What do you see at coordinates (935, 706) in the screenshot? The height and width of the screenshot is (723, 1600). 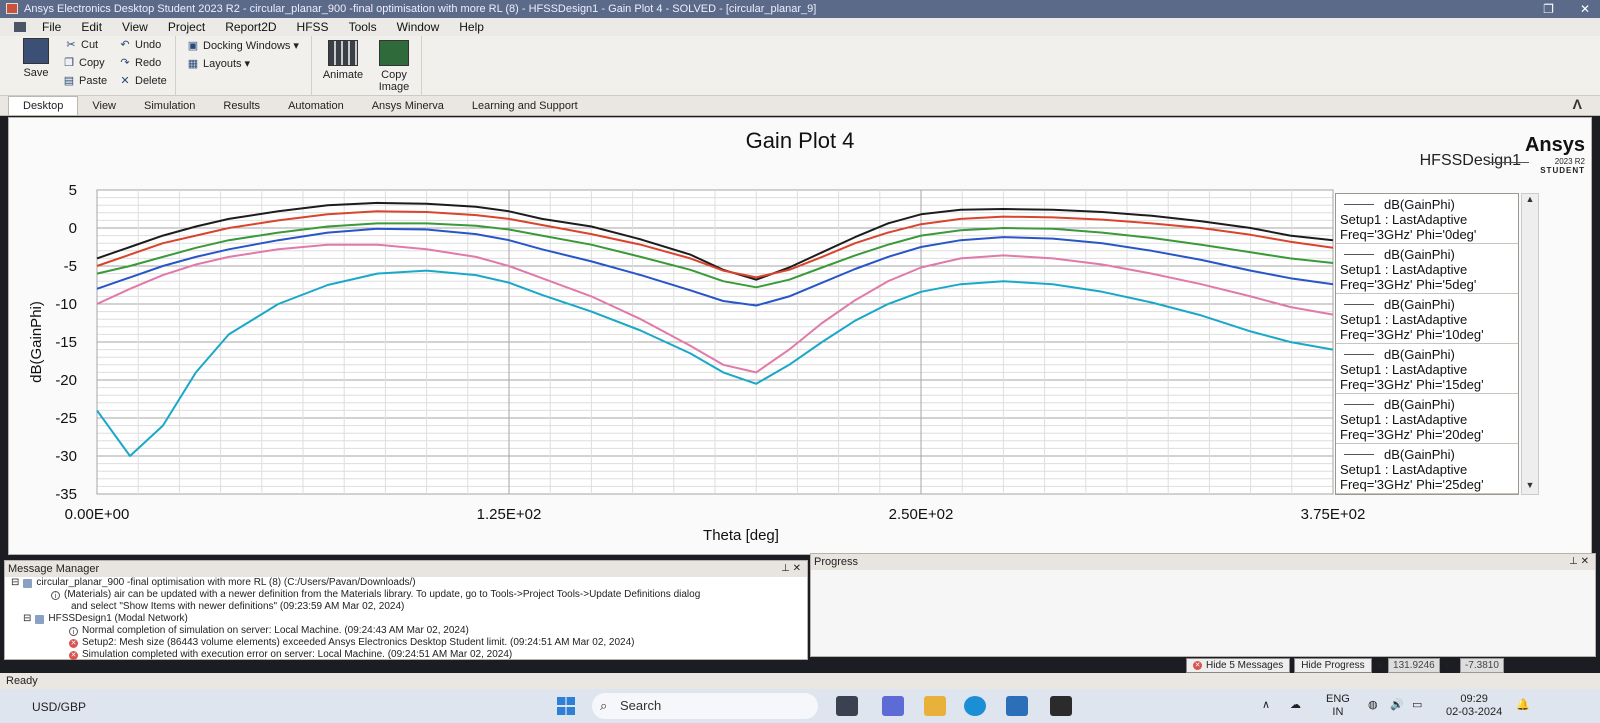 I see `file-explorer-icon` at bounding box center [935, 706].